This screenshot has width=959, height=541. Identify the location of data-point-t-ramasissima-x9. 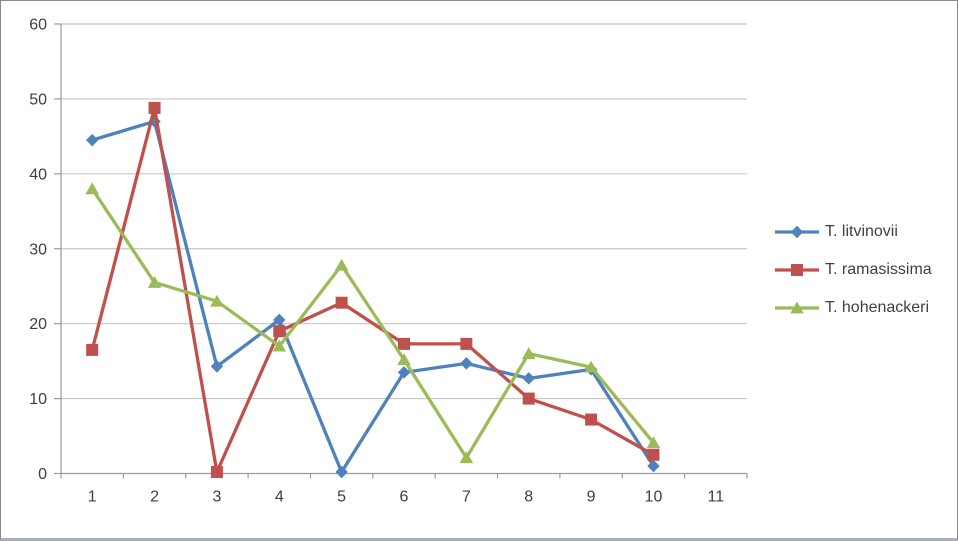
(591, 419).